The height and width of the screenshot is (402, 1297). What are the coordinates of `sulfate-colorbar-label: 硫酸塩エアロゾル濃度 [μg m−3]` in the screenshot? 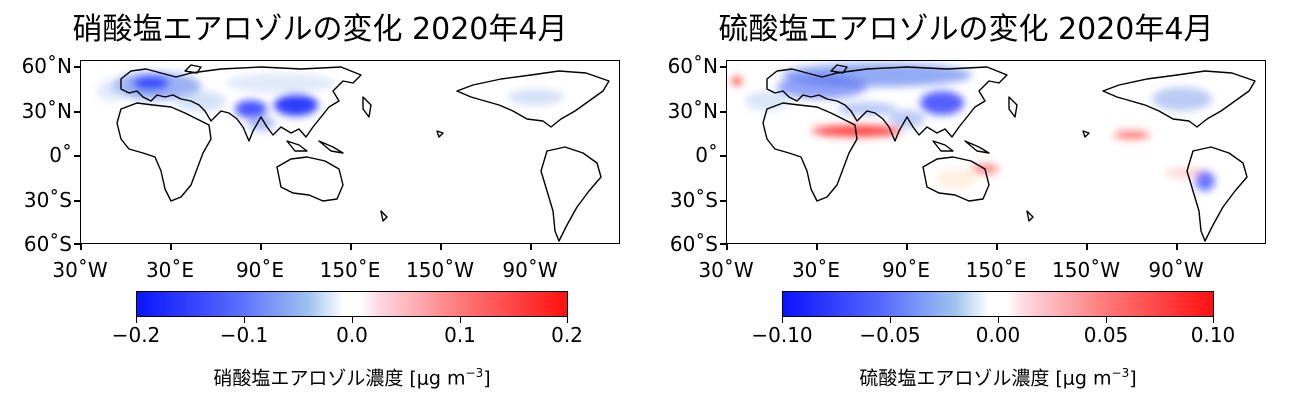 It's located at (998, 378).